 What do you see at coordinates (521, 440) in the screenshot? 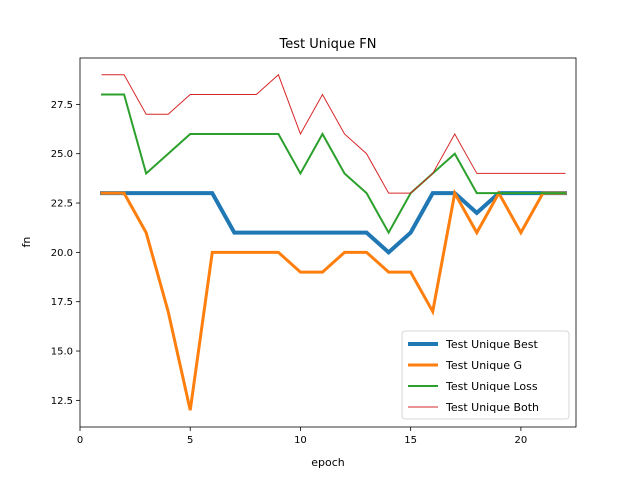
I see `x-tick-label: 20` at bounding box center [521, 440].